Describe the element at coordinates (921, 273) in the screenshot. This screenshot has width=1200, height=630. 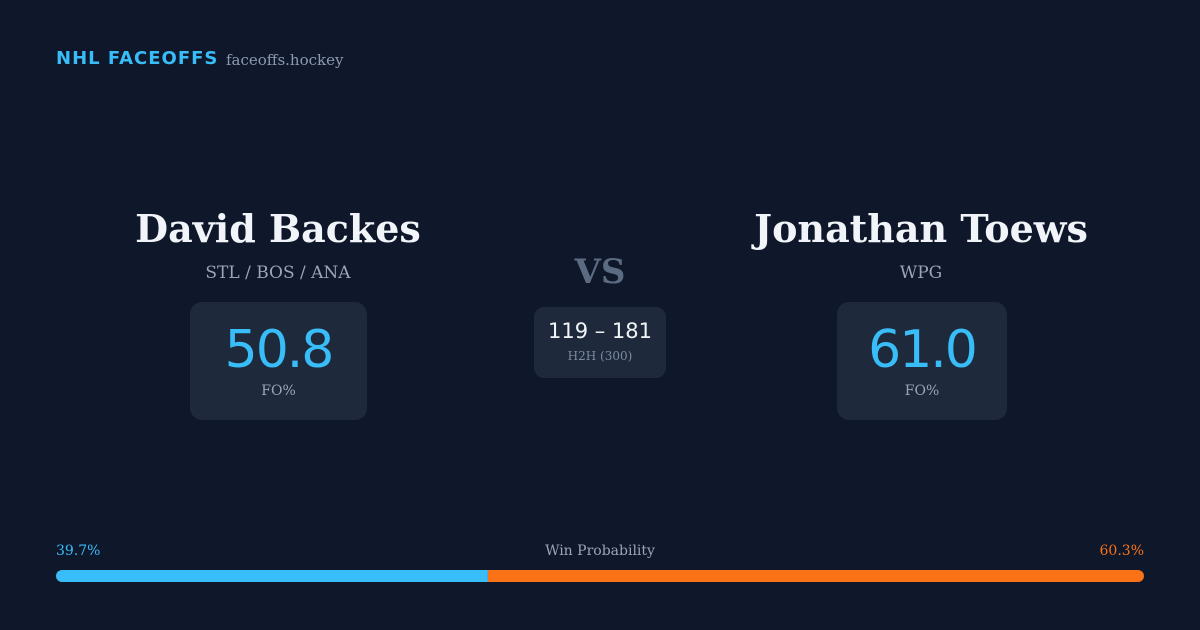
I see `player-teams: WPG` at that location.